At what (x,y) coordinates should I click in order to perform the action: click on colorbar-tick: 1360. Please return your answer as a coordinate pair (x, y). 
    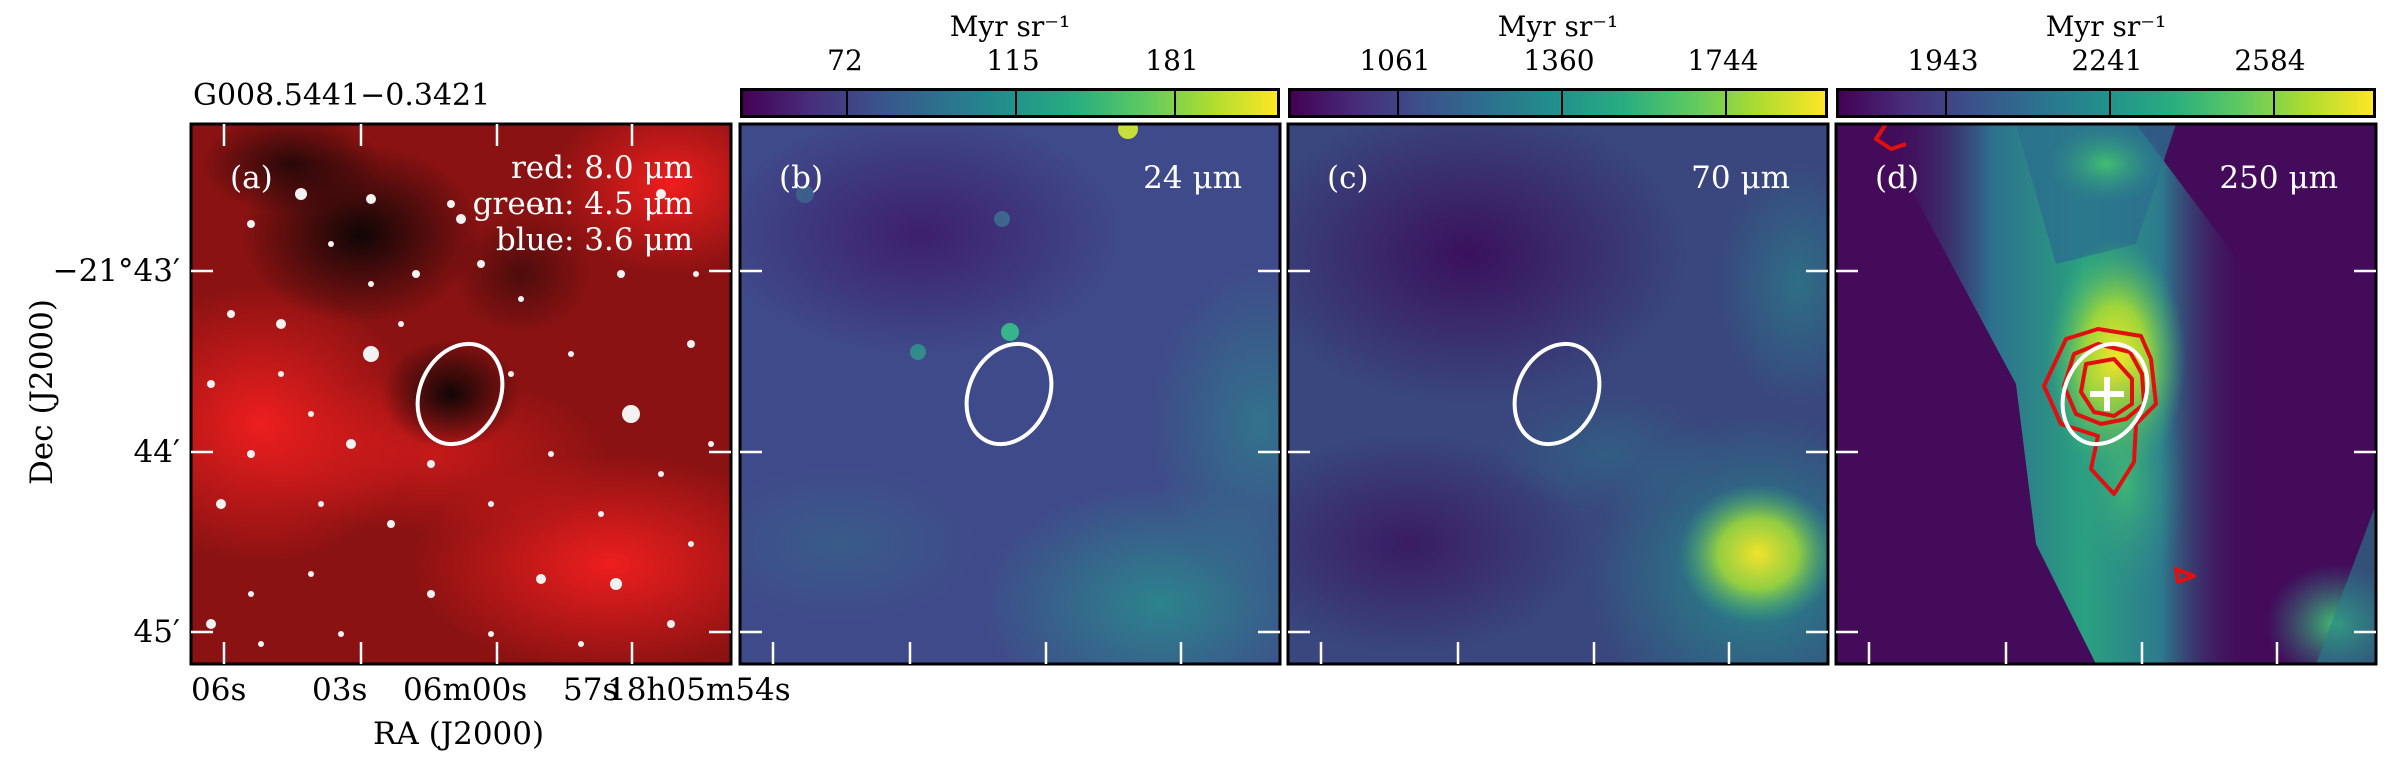
    Looking at the image, I should click on (1559, 60).